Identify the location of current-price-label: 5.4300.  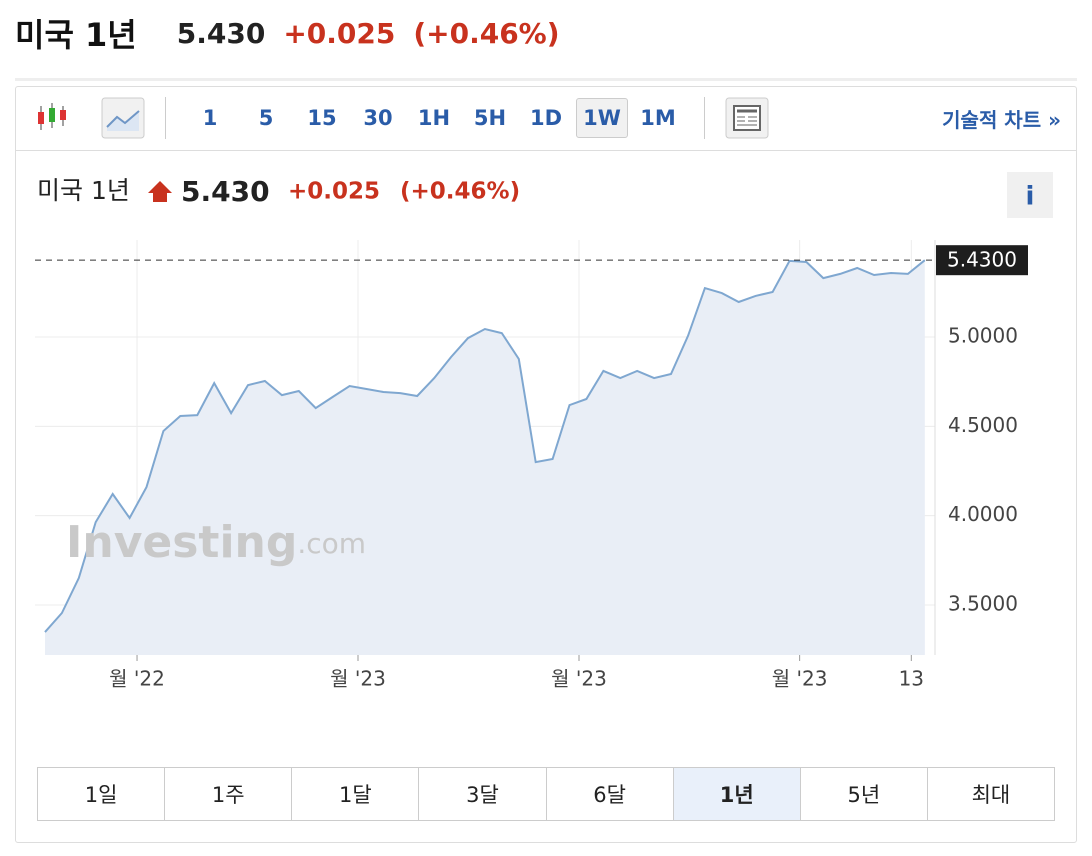
(982, 260).